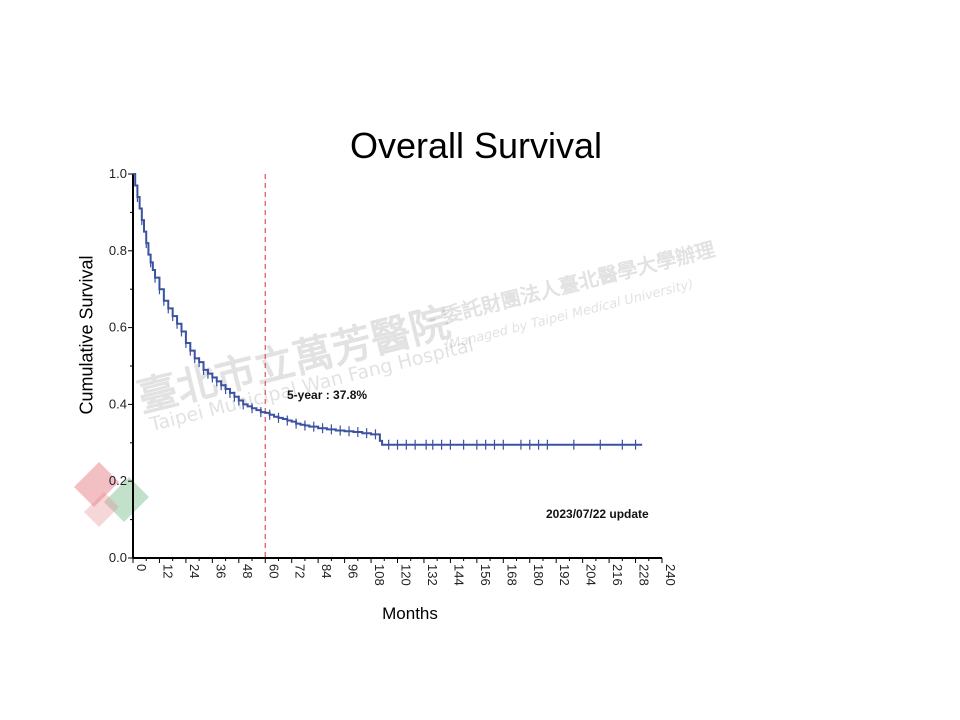 This screenshot has height=720, width=960. I want to click on x-tick-label: 192, so click(564, 575).